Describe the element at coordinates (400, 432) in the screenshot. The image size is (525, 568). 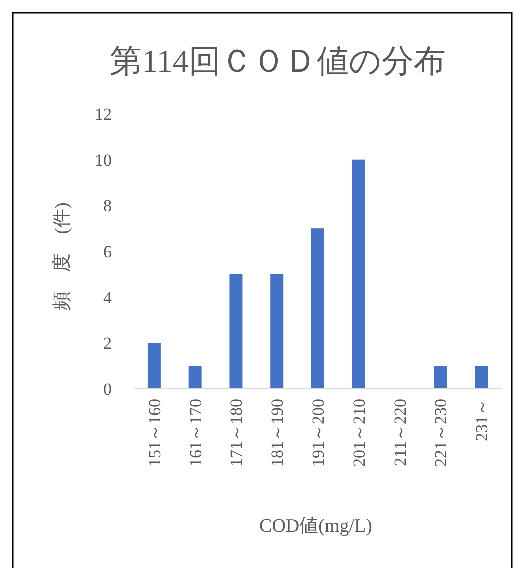
I see `x-tick-label: 211～220` at that location.